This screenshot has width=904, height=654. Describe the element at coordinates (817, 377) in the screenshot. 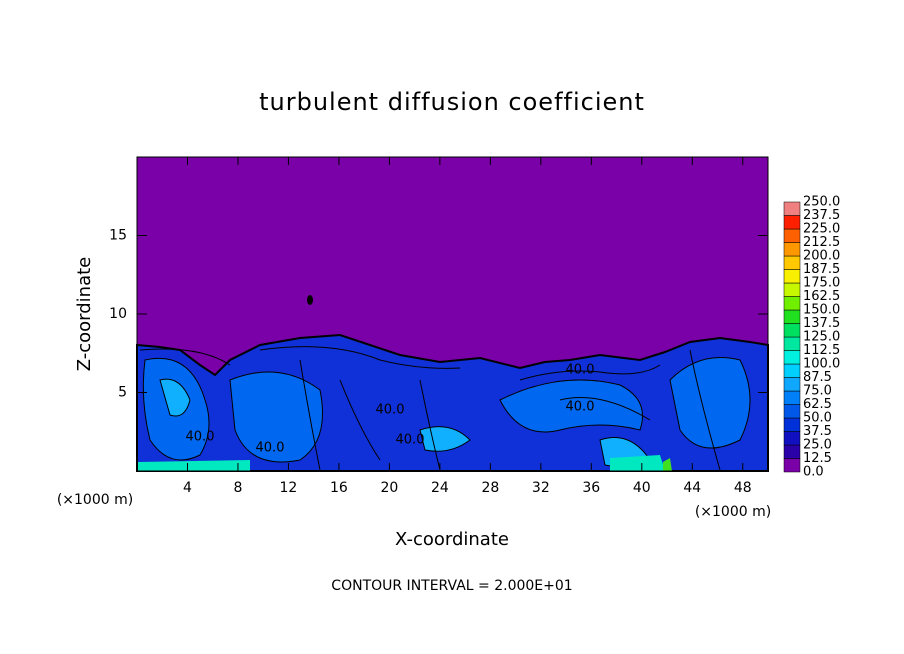

I see `colorbar-label: 87.5` at that location.